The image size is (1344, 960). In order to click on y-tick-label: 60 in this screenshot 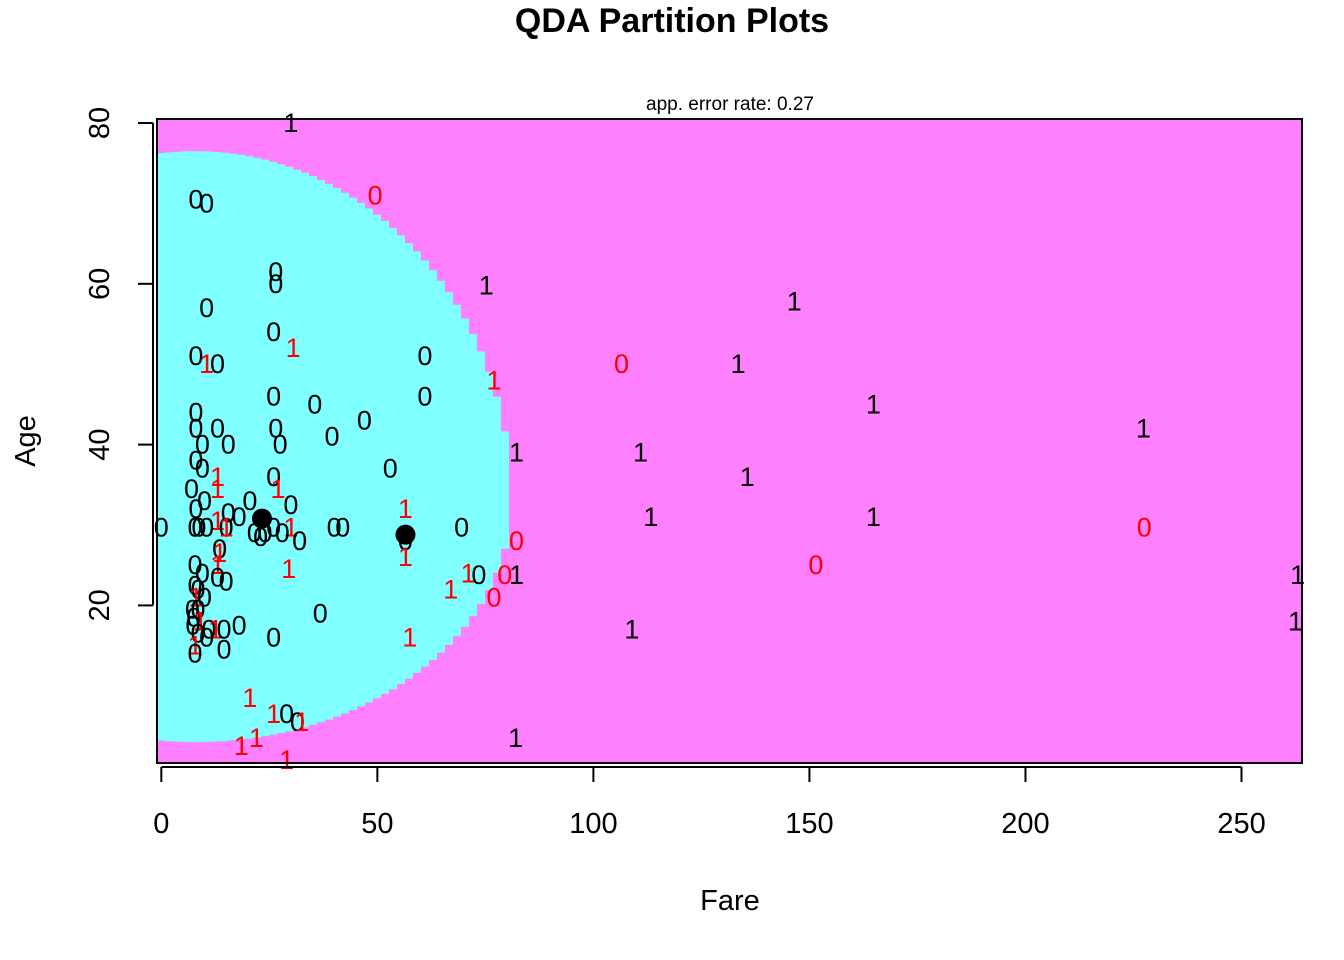, I will do `click(100, 284)`.